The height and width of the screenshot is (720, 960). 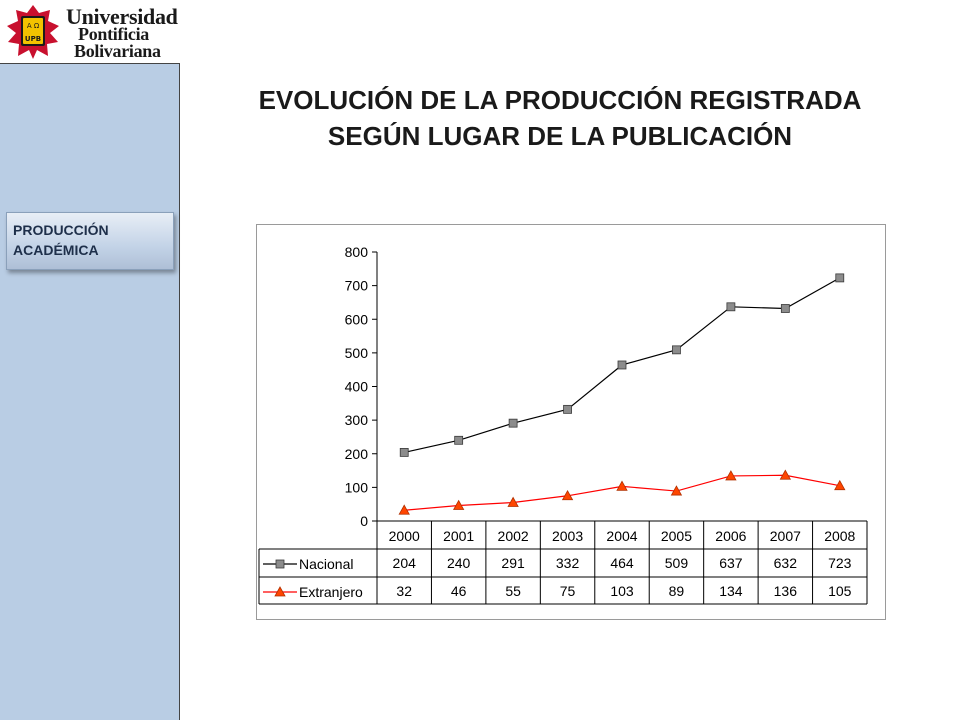 I want to click on y-tick-label: 200, so click(x=357, y=454).